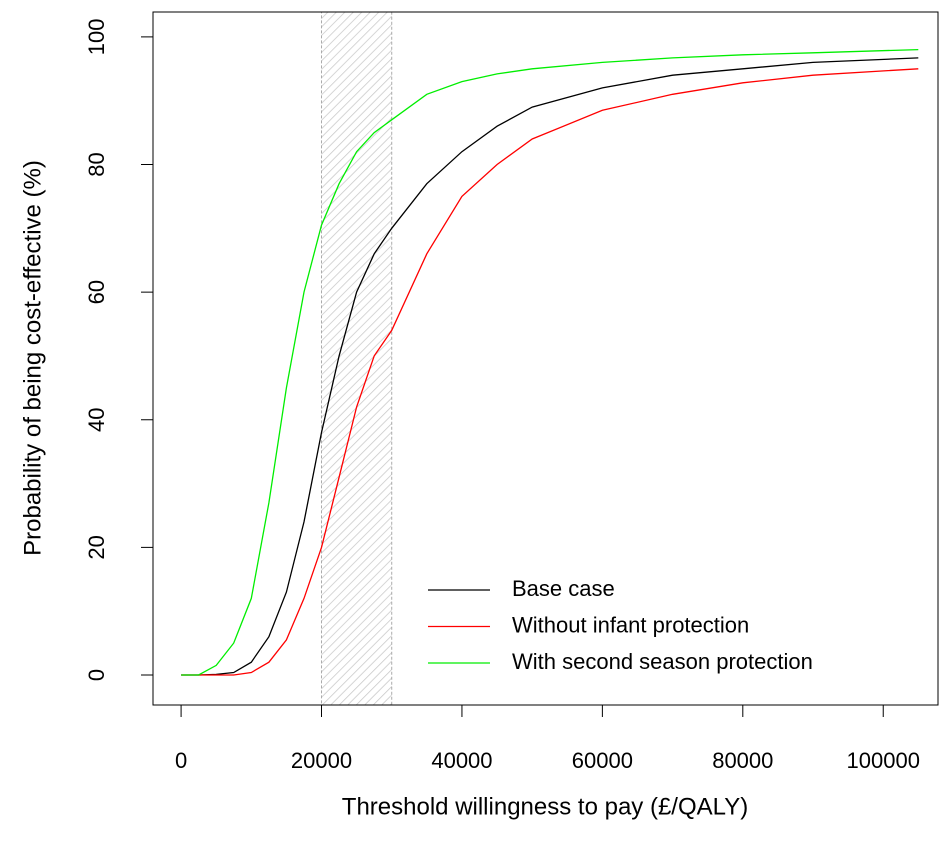 The width and height of the screenshot is (952, 858). I want to click on y-tick-label: 60, so click(96, 292).